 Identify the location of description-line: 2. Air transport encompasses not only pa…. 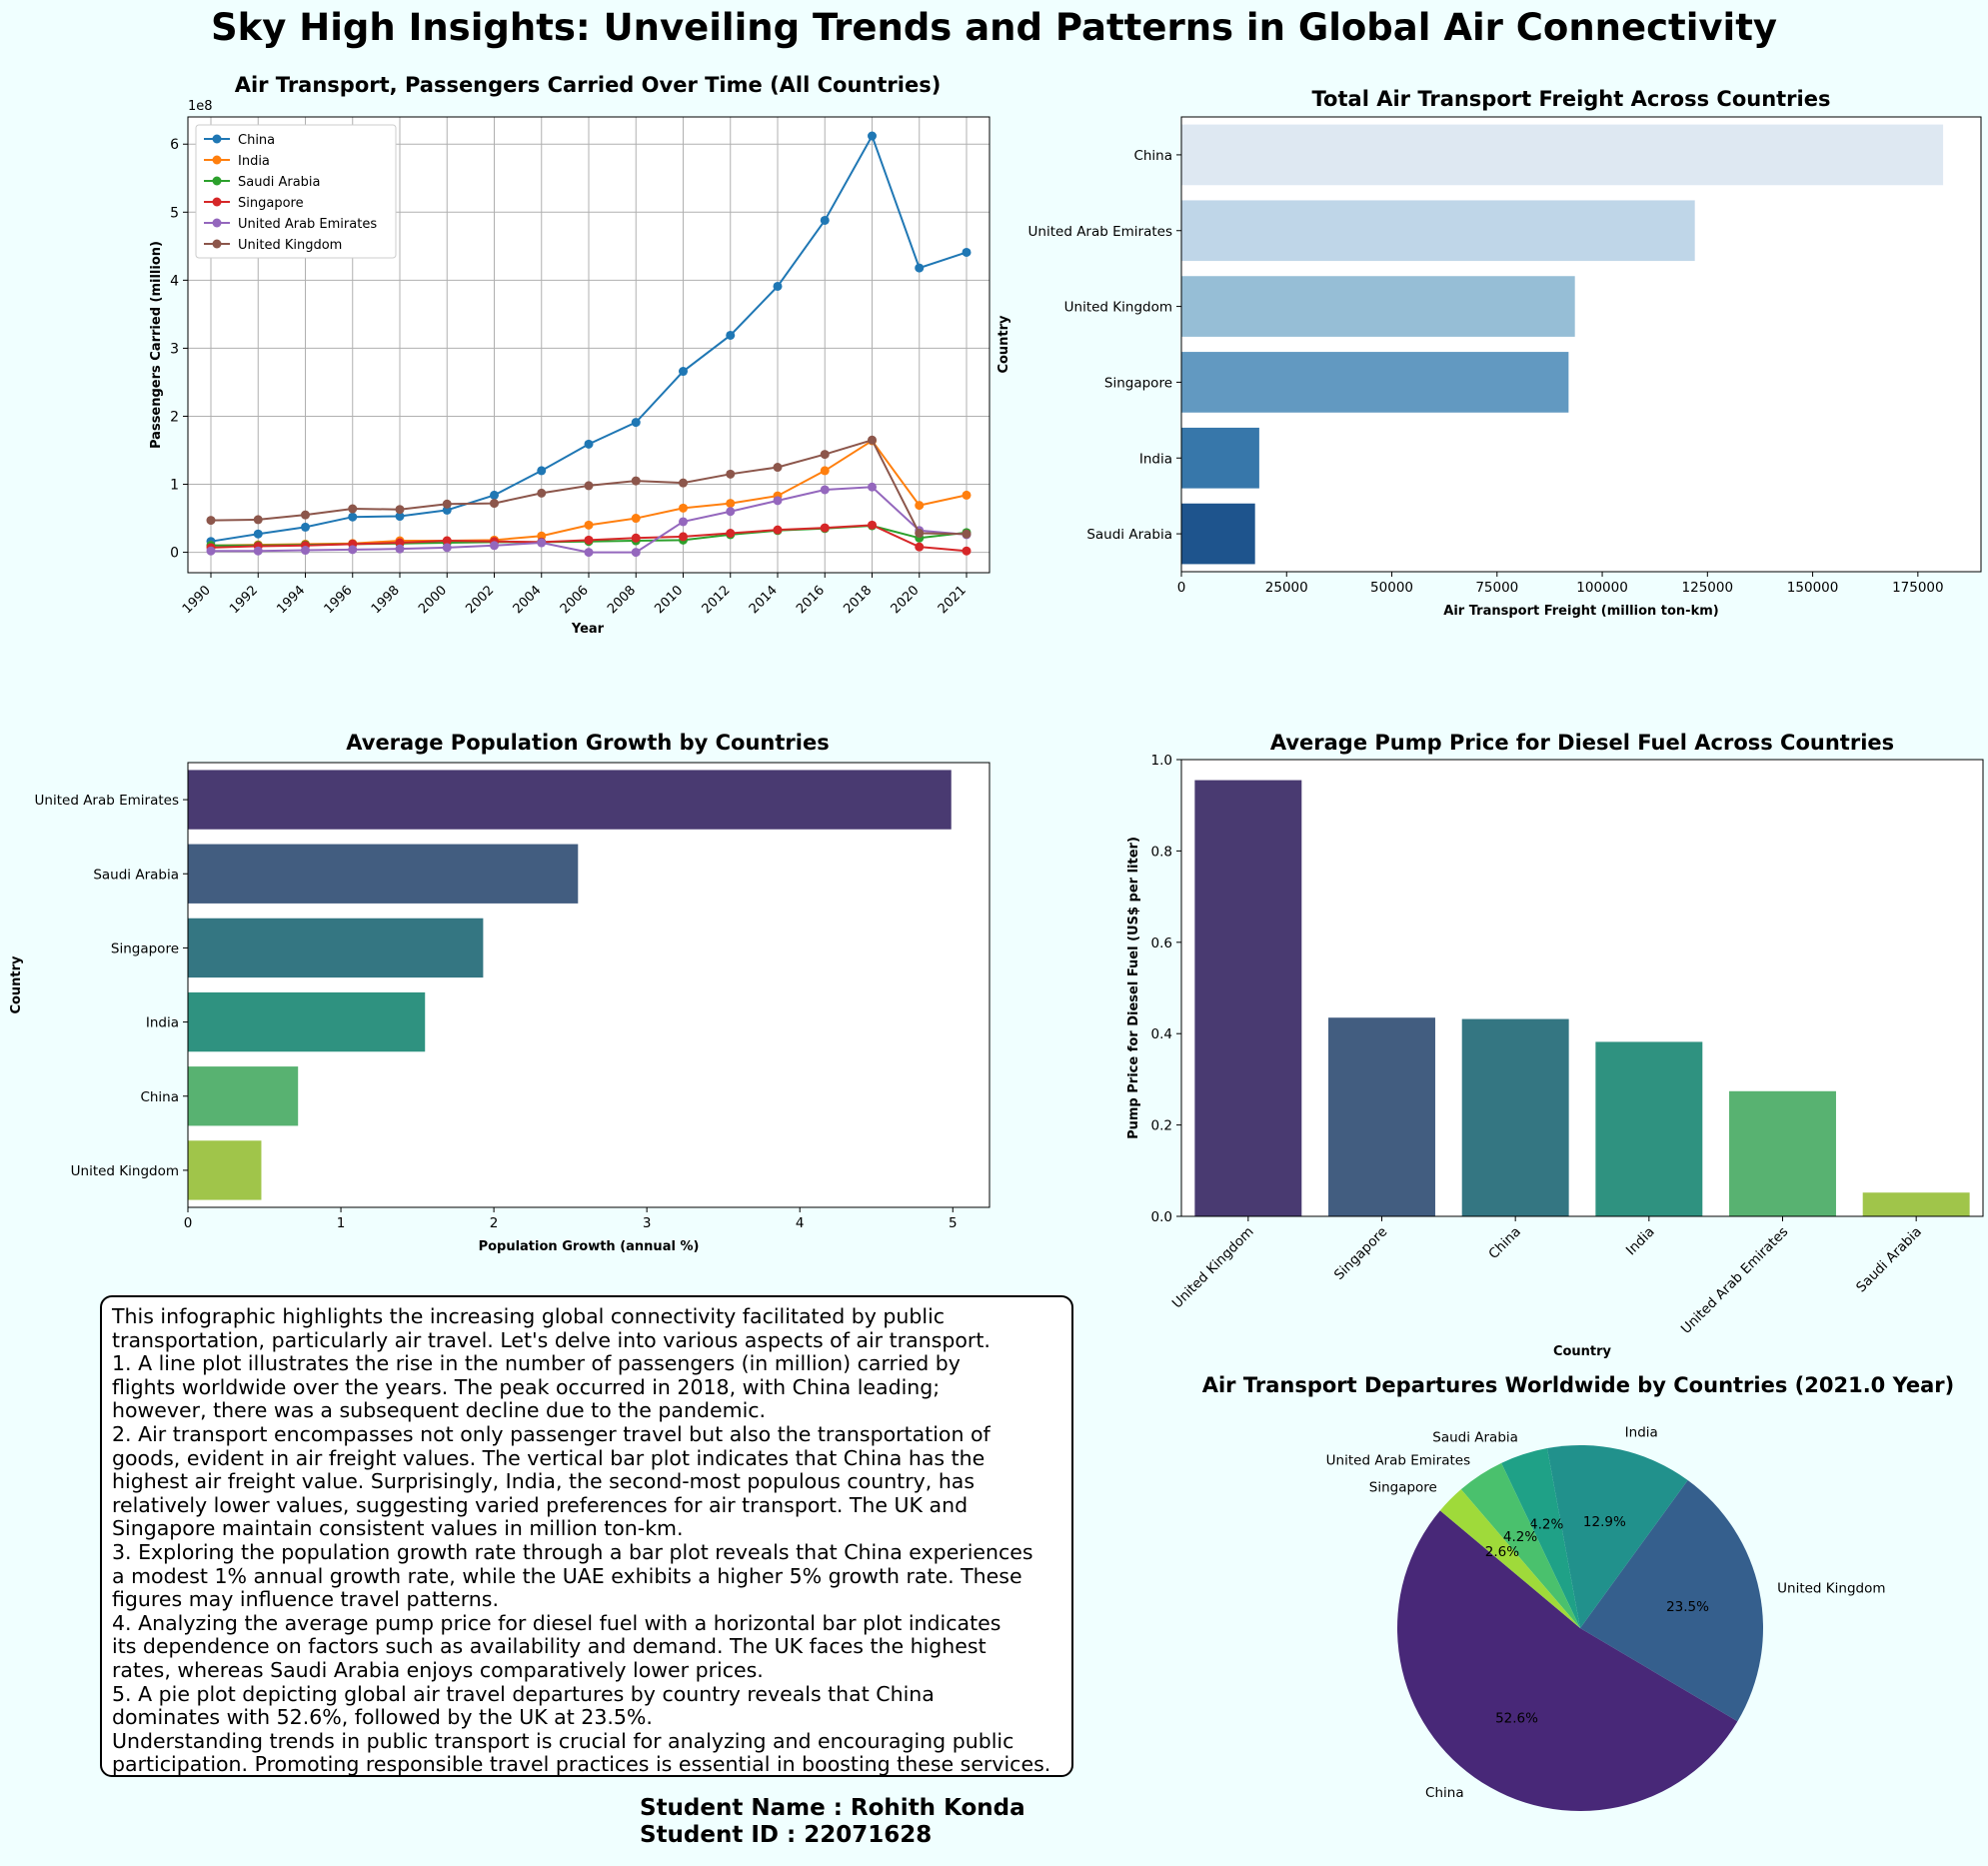
(551, 1433).